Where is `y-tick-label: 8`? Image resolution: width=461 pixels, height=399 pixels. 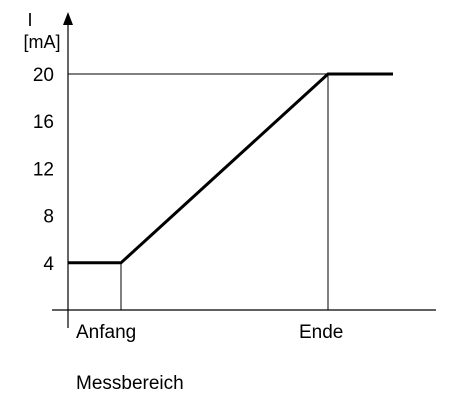
y-tick-label: 8 is located at coordinates (48, 217).